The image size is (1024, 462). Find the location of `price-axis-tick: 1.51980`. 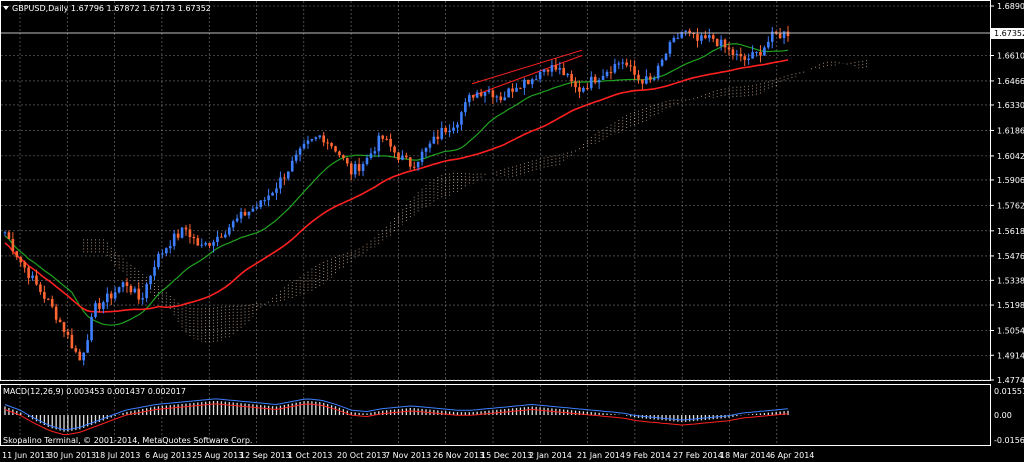

price-axis-tick: 1.51980 is located at coordinates (1010, 305).